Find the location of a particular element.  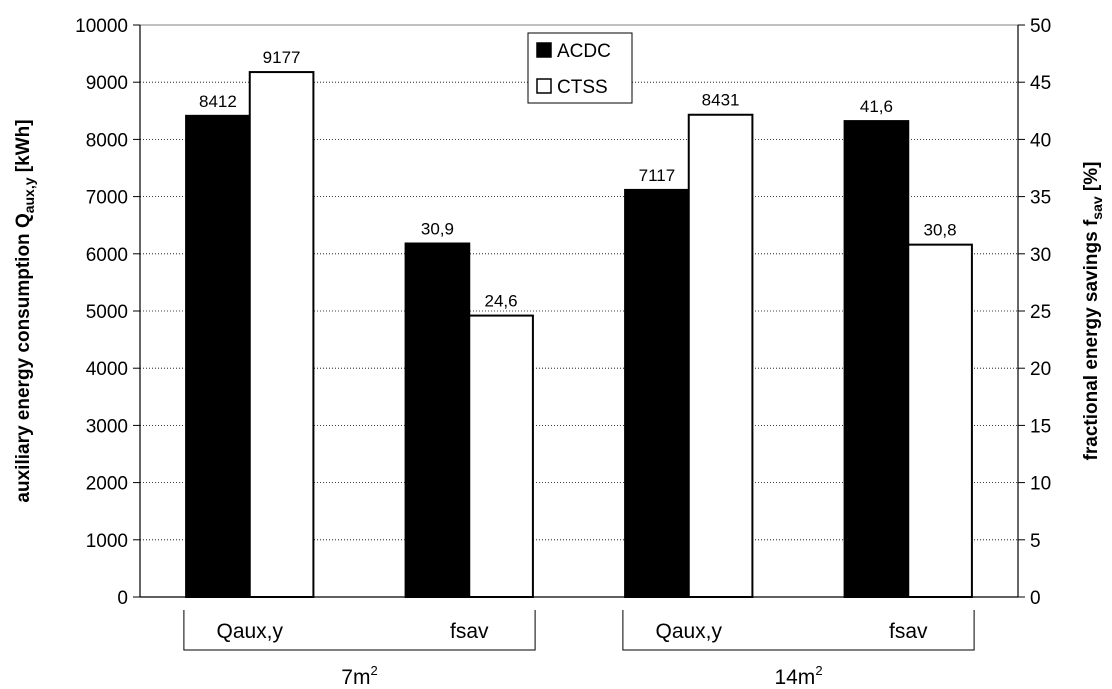

data-label-acdc: 8412 is located at coordinates (218, 101).